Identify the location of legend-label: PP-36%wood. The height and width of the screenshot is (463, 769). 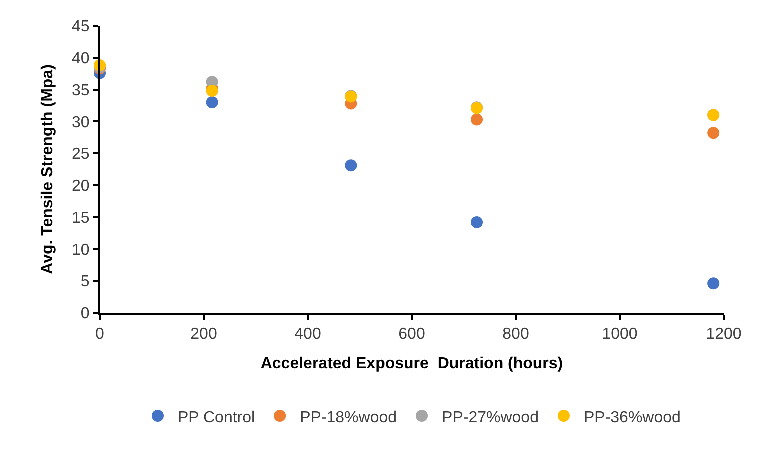
(632, 417).